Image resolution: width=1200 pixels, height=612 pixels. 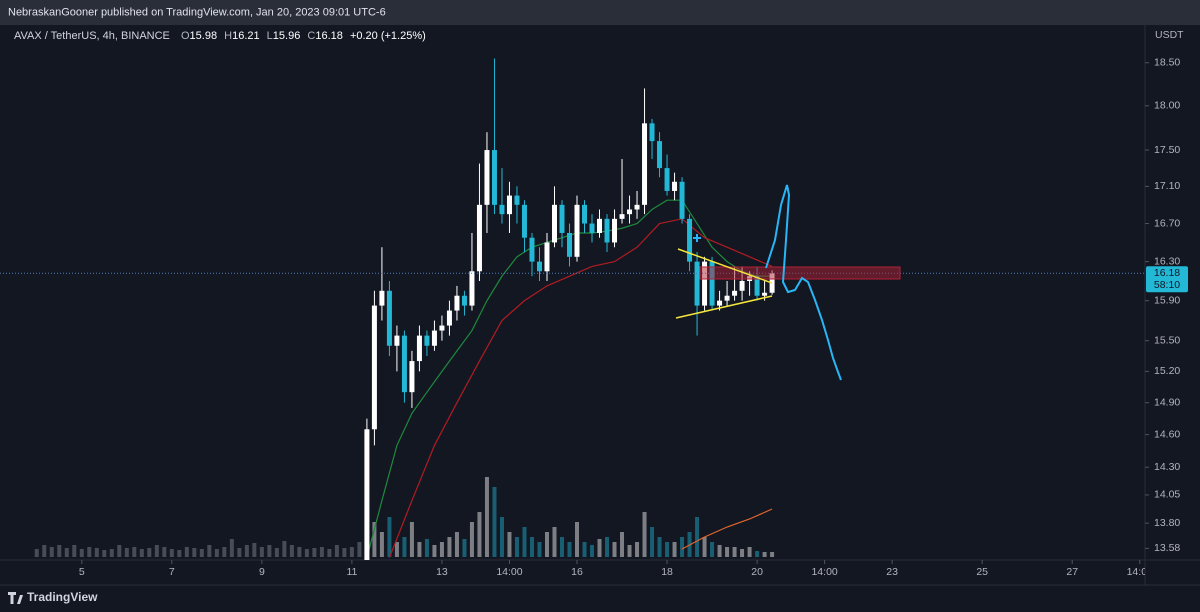 What do you see at coordinates (1167, 273) in the screenshot?
I see `last-price-label: 16.18` at bounding box center [1167, 273].